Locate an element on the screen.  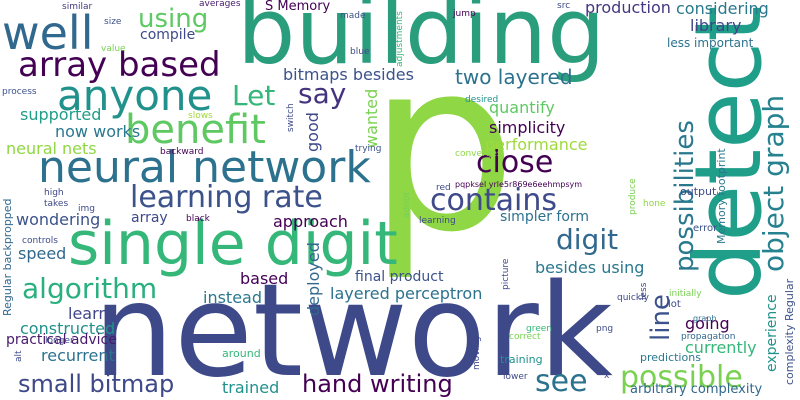
word-error: error is located at coordinates (705, 228).